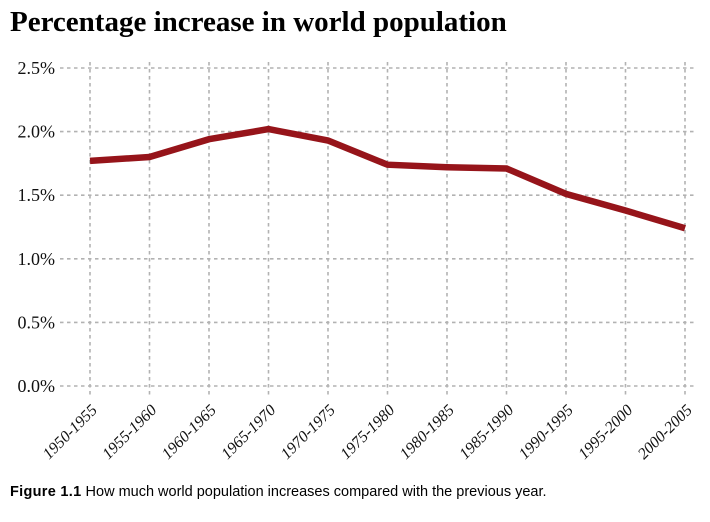  I want to click on y-tick-label: 0.5%, so click(37, 322).